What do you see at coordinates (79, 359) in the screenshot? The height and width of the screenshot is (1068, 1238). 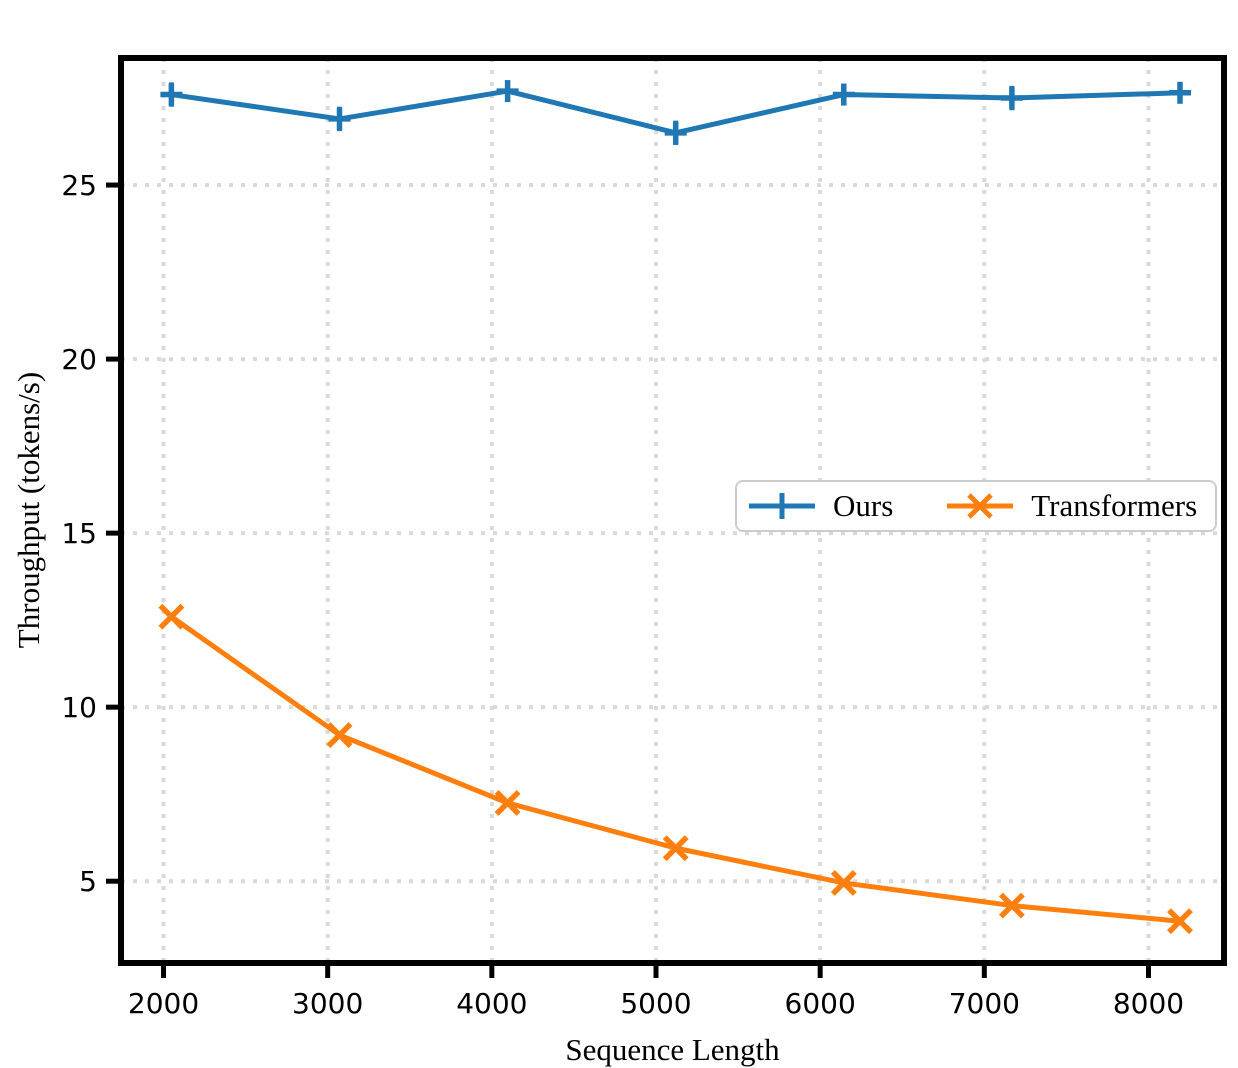 I see `y-tick-label: 20` at bounding box center [79, 359].